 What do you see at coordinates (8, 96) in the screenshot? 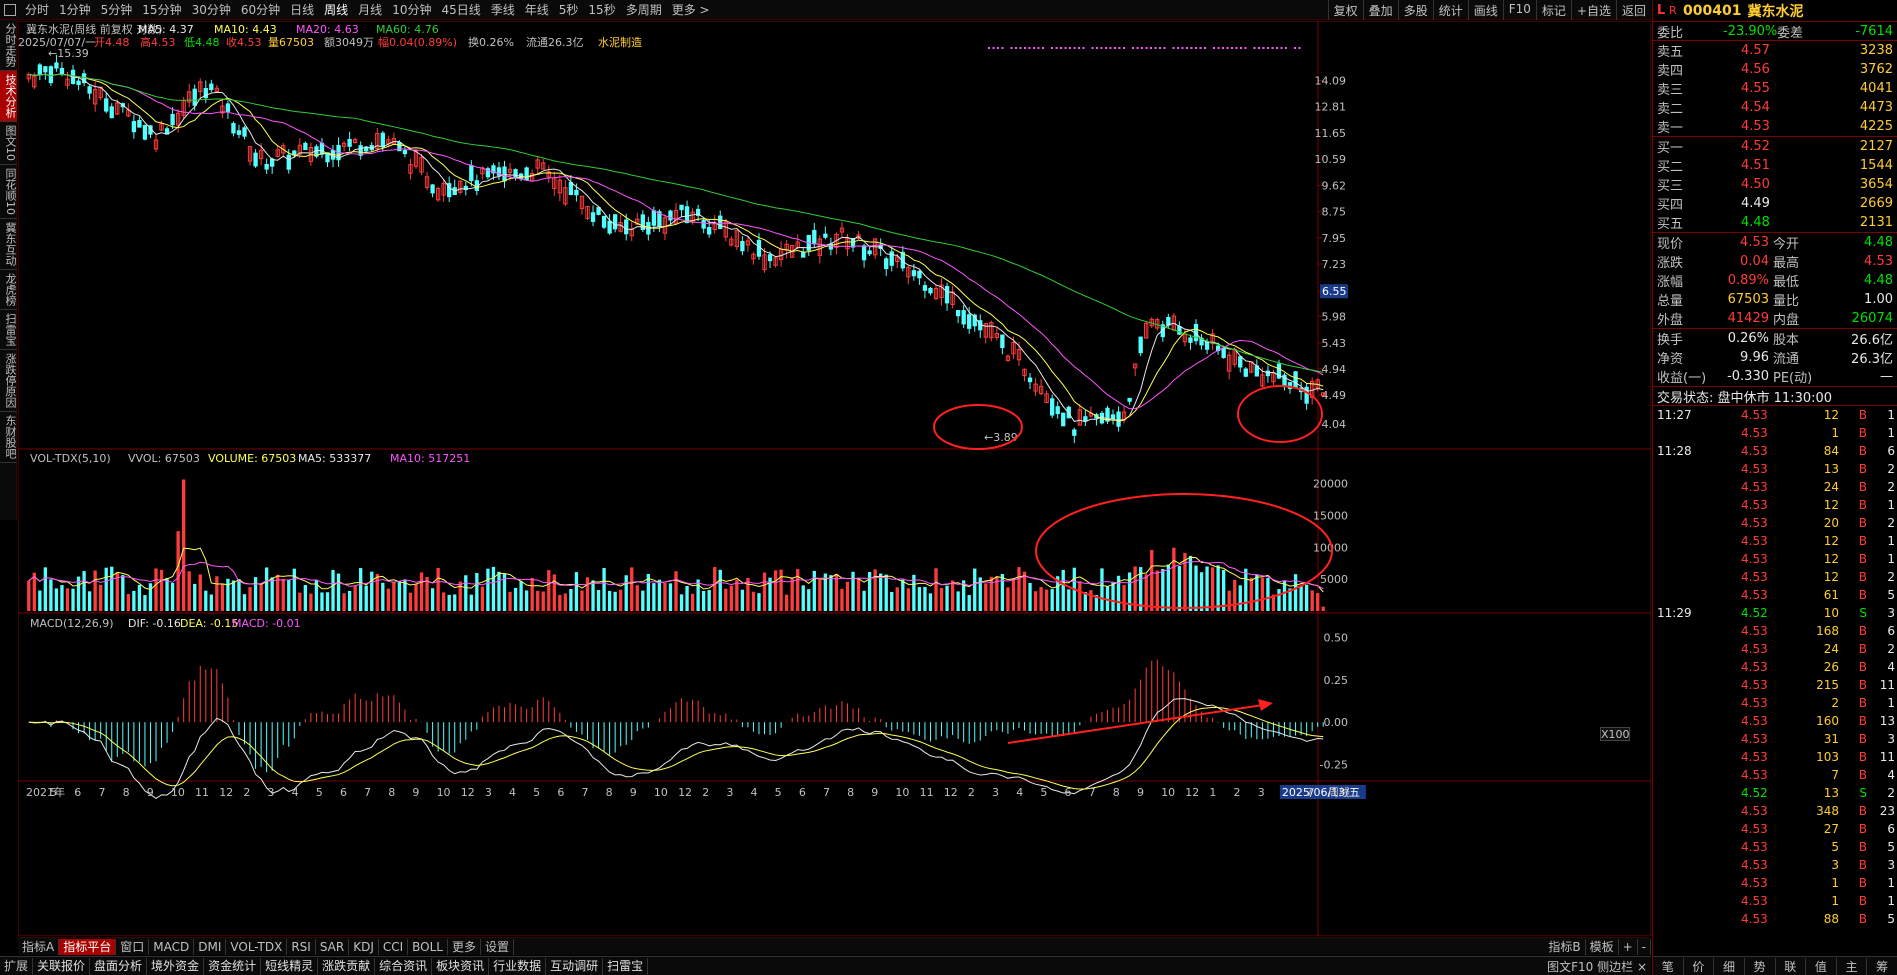
I see `left-tab: 技术分析` at bounding box center [8, 96].